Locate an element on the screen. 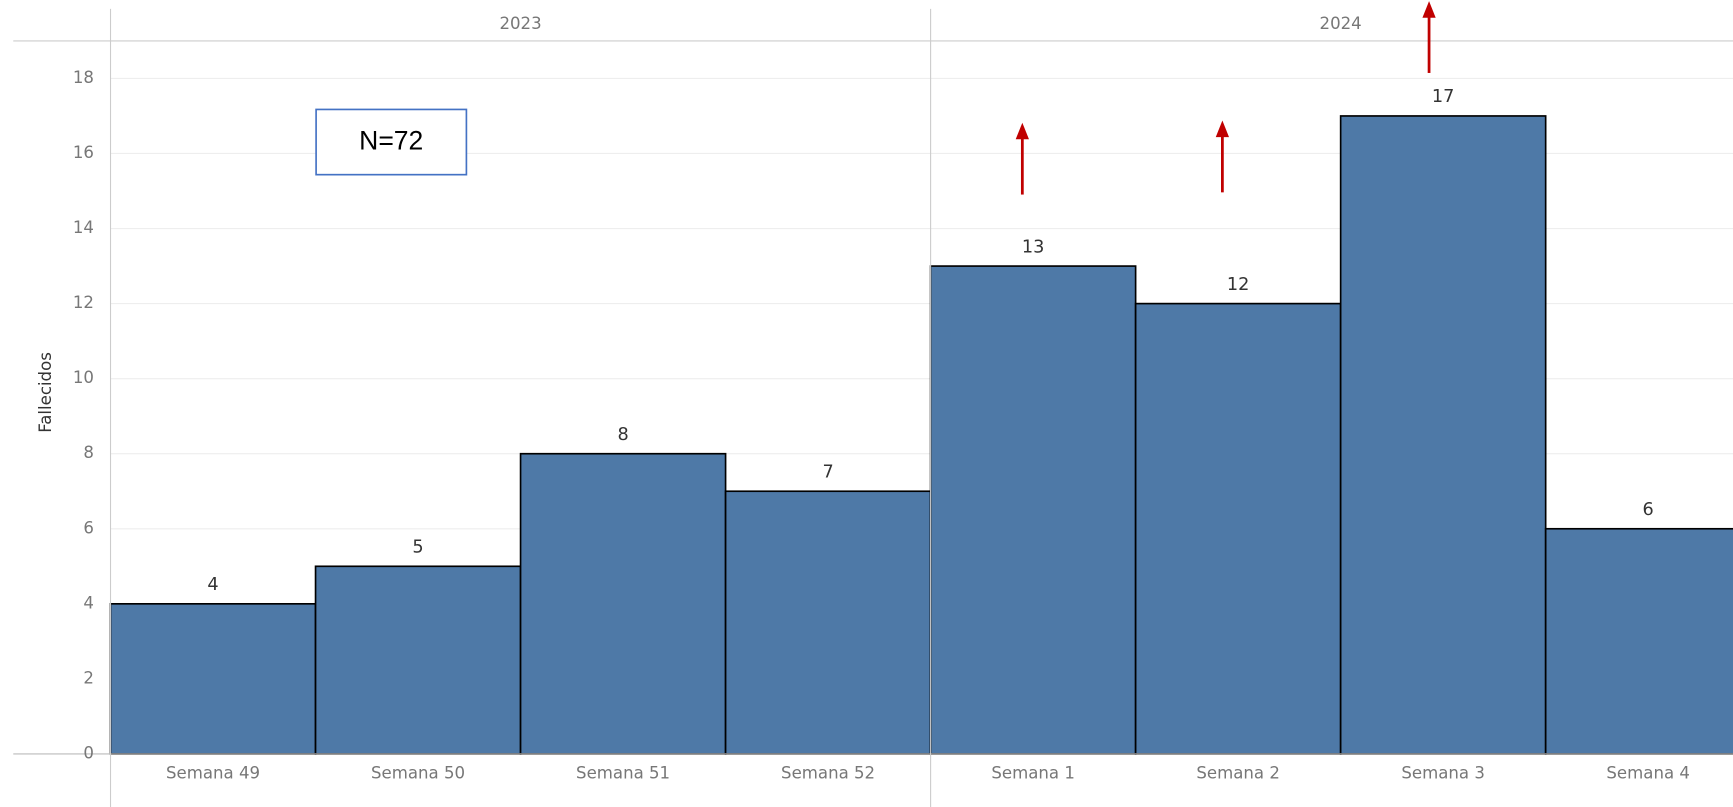 This screenshot has height=807, width=1733. y-tick-label: 8 is located at coordinates (88, 452).